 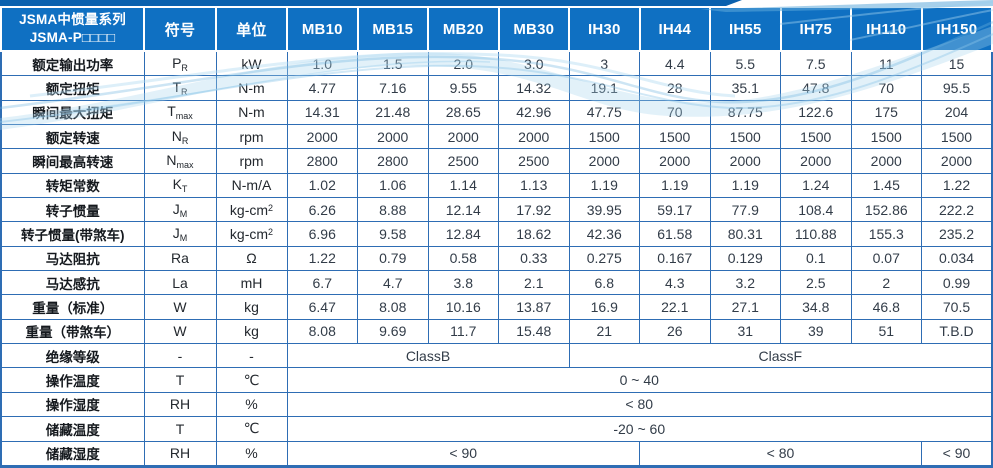 I want to click on unit-cell: %, so click(x=251, y=404).